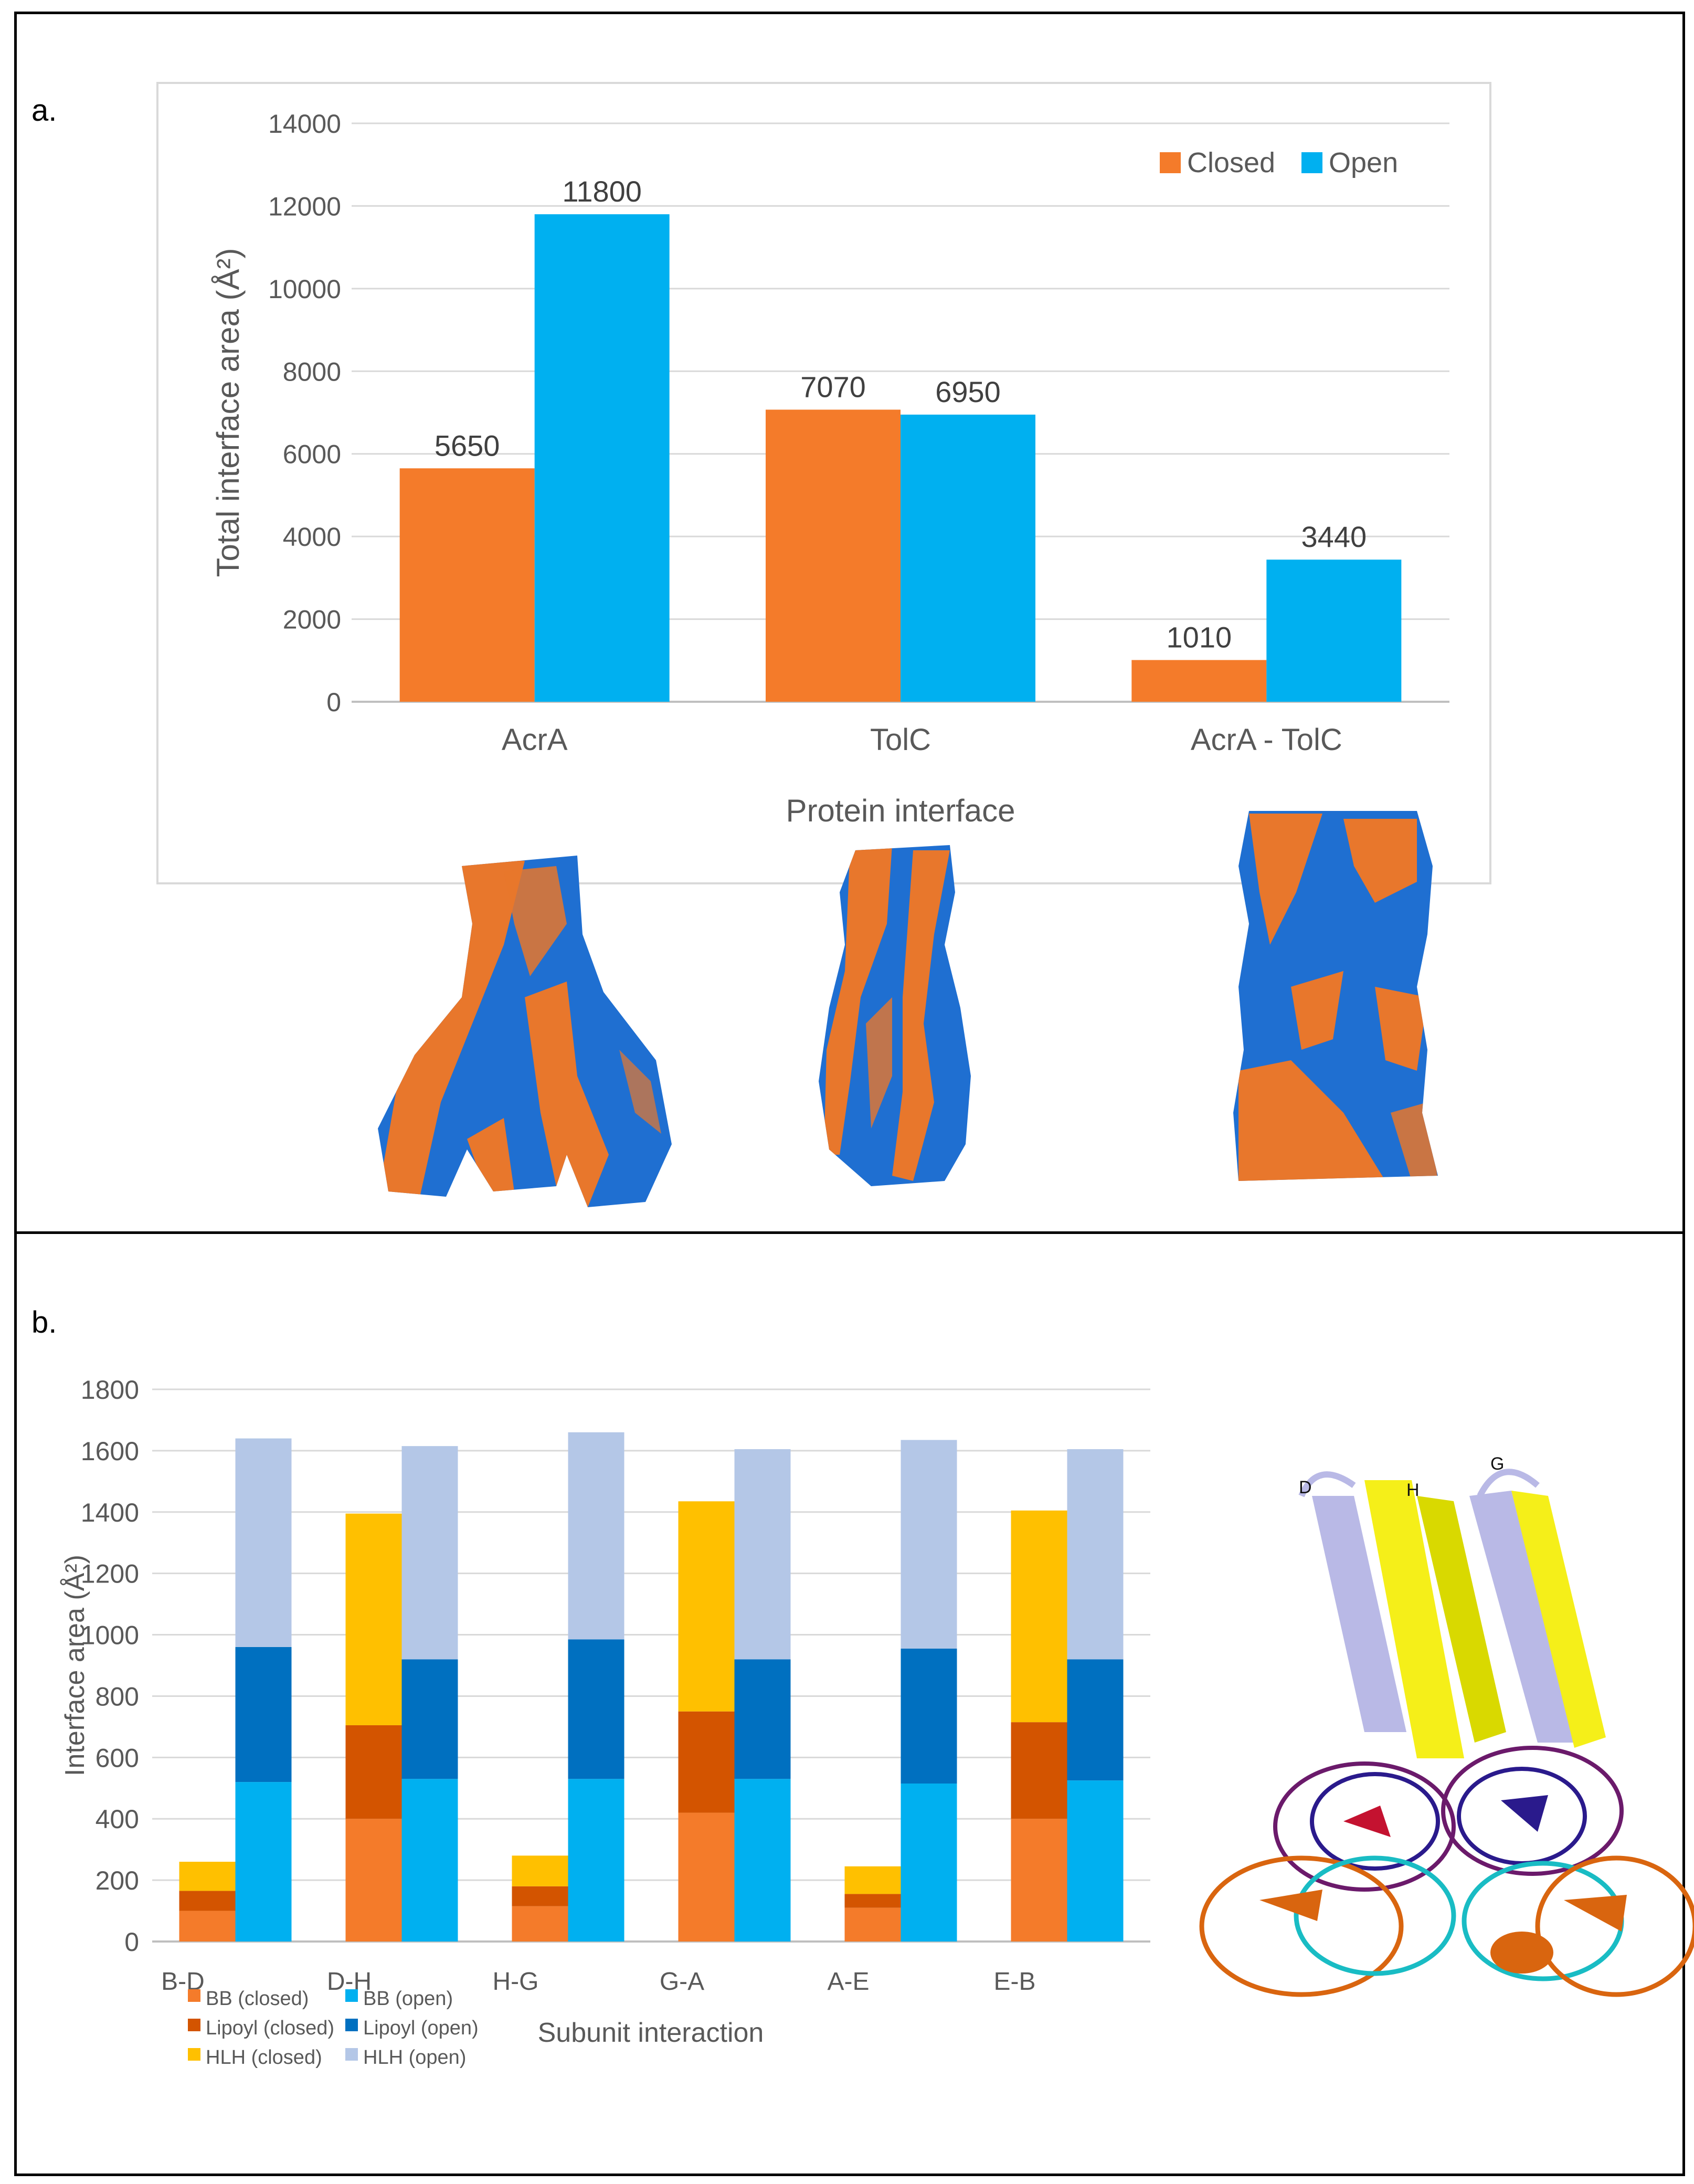  Describe the element at coordinates (1312, 162) in the screenshot. I see `legend-swatch-open` at that location.